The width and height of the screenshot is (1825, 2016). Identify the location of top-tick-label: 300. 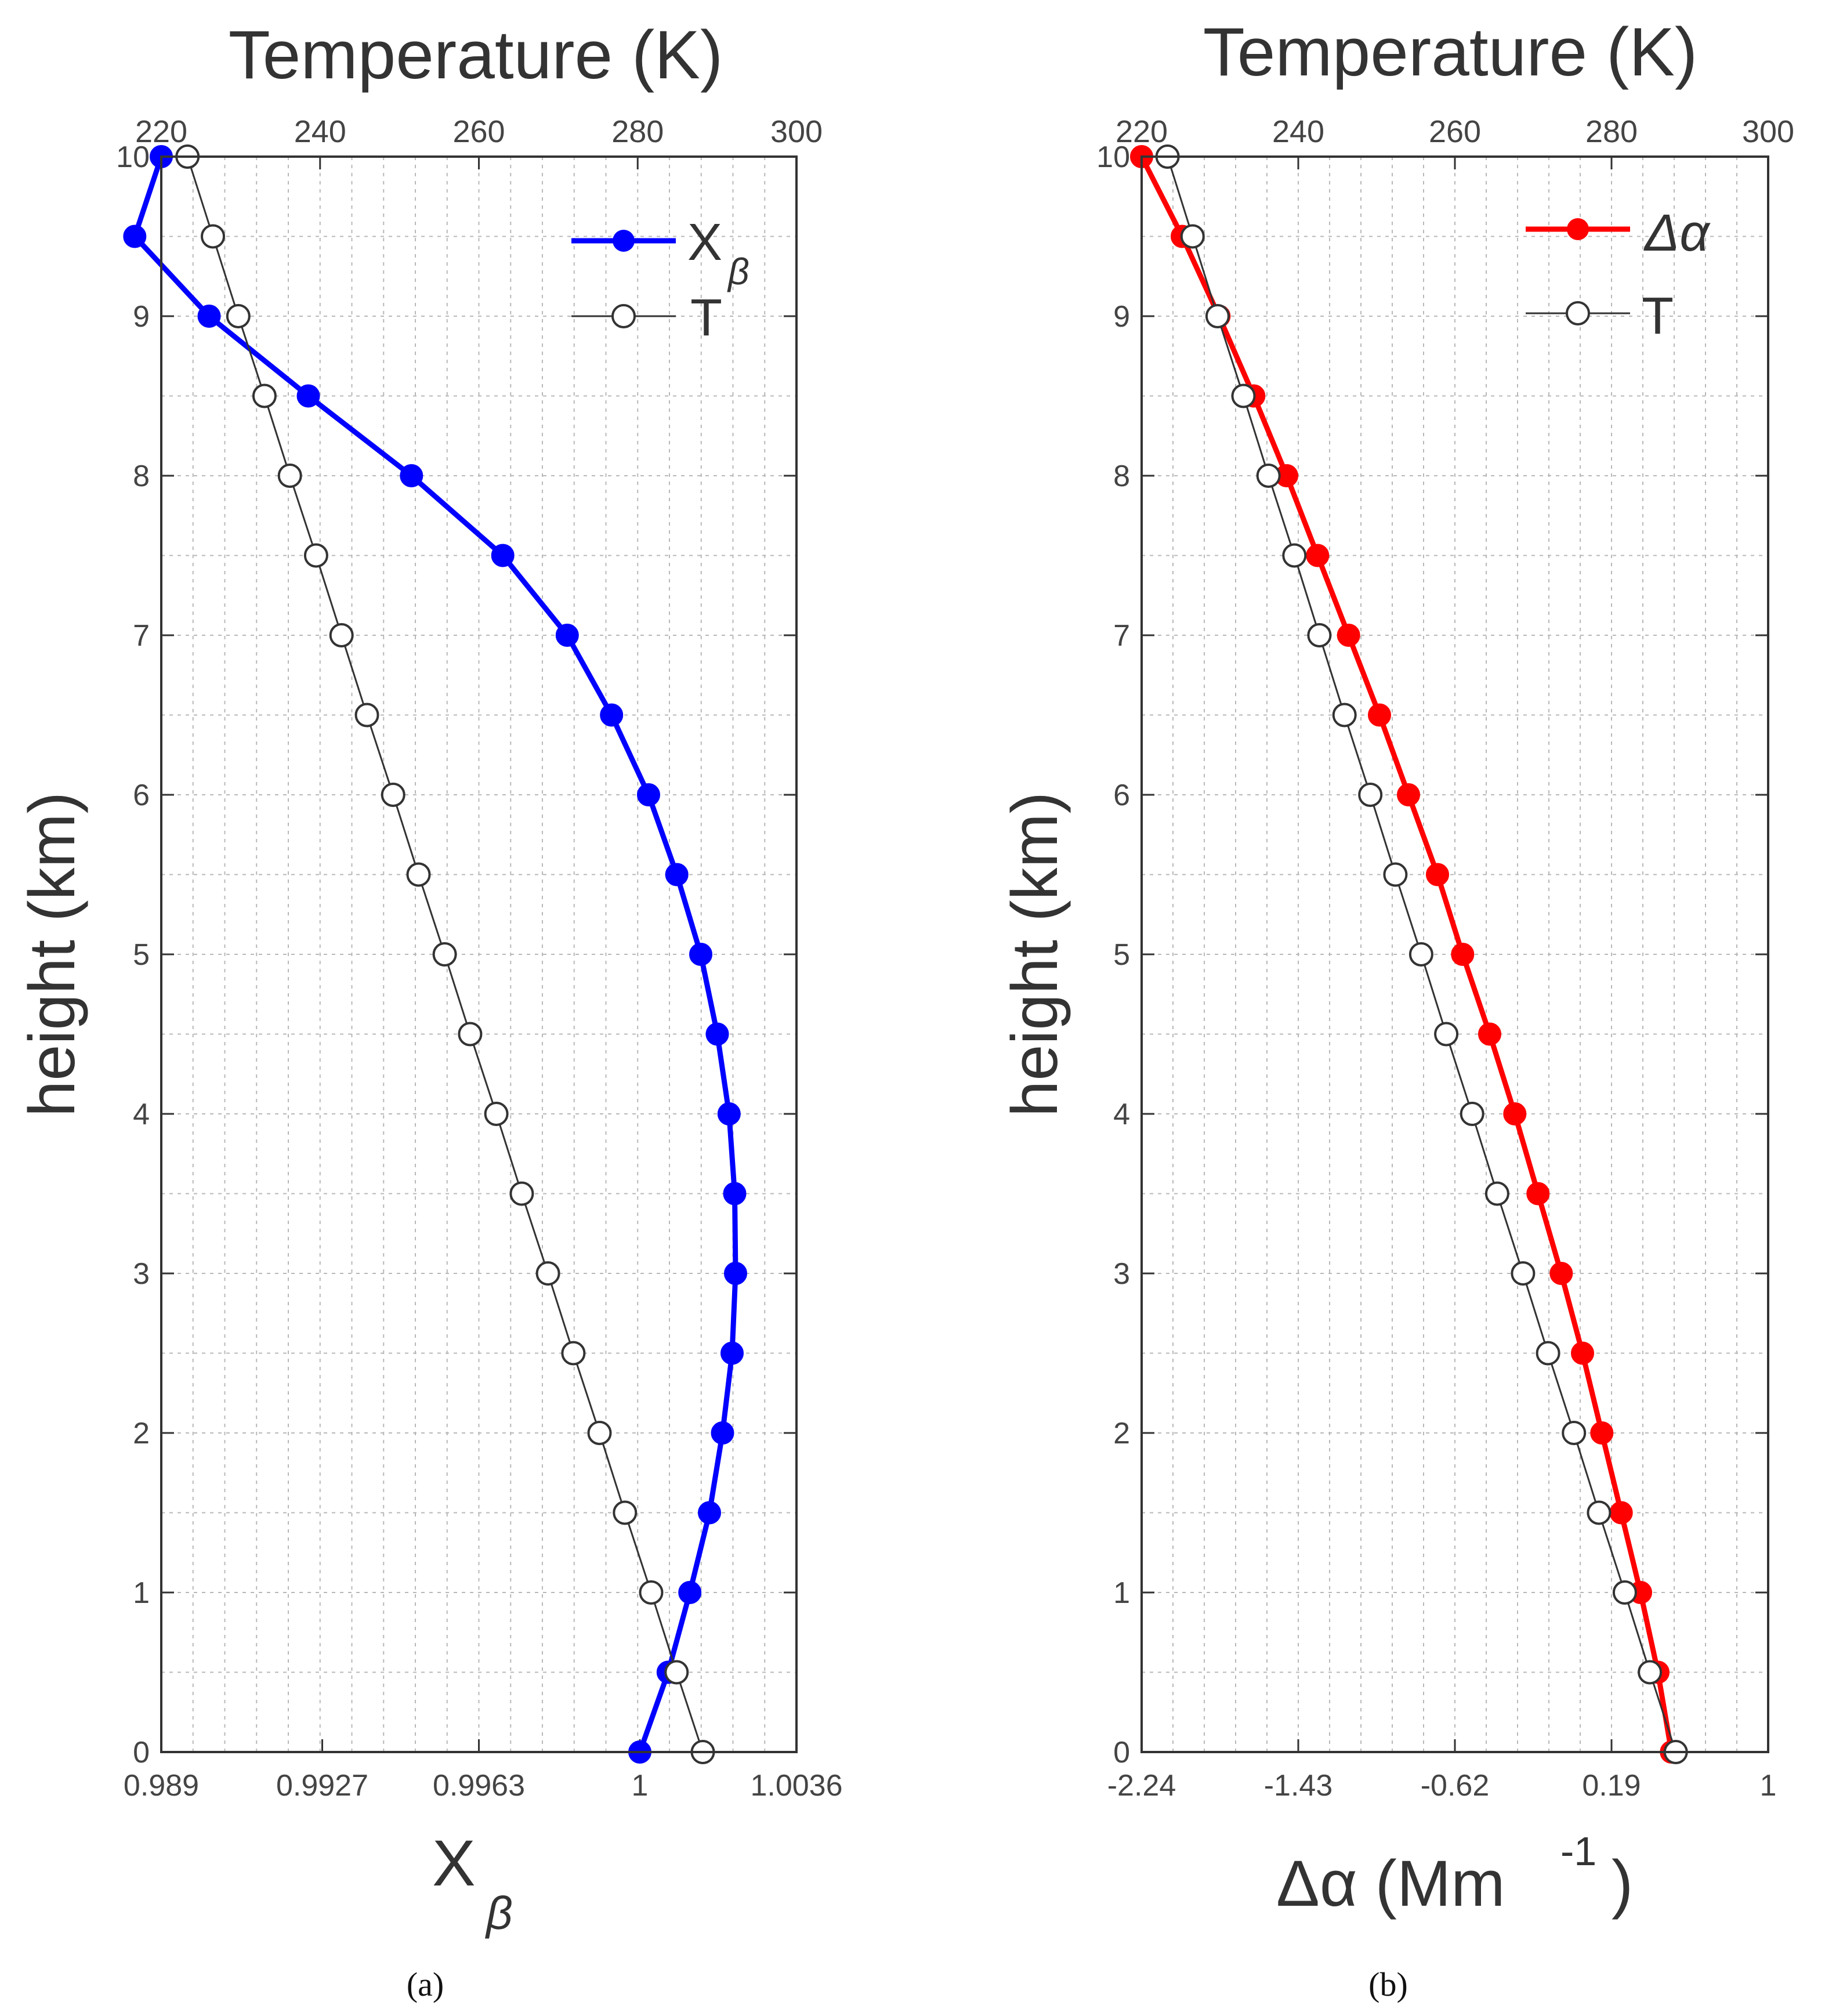
(1768, 131).